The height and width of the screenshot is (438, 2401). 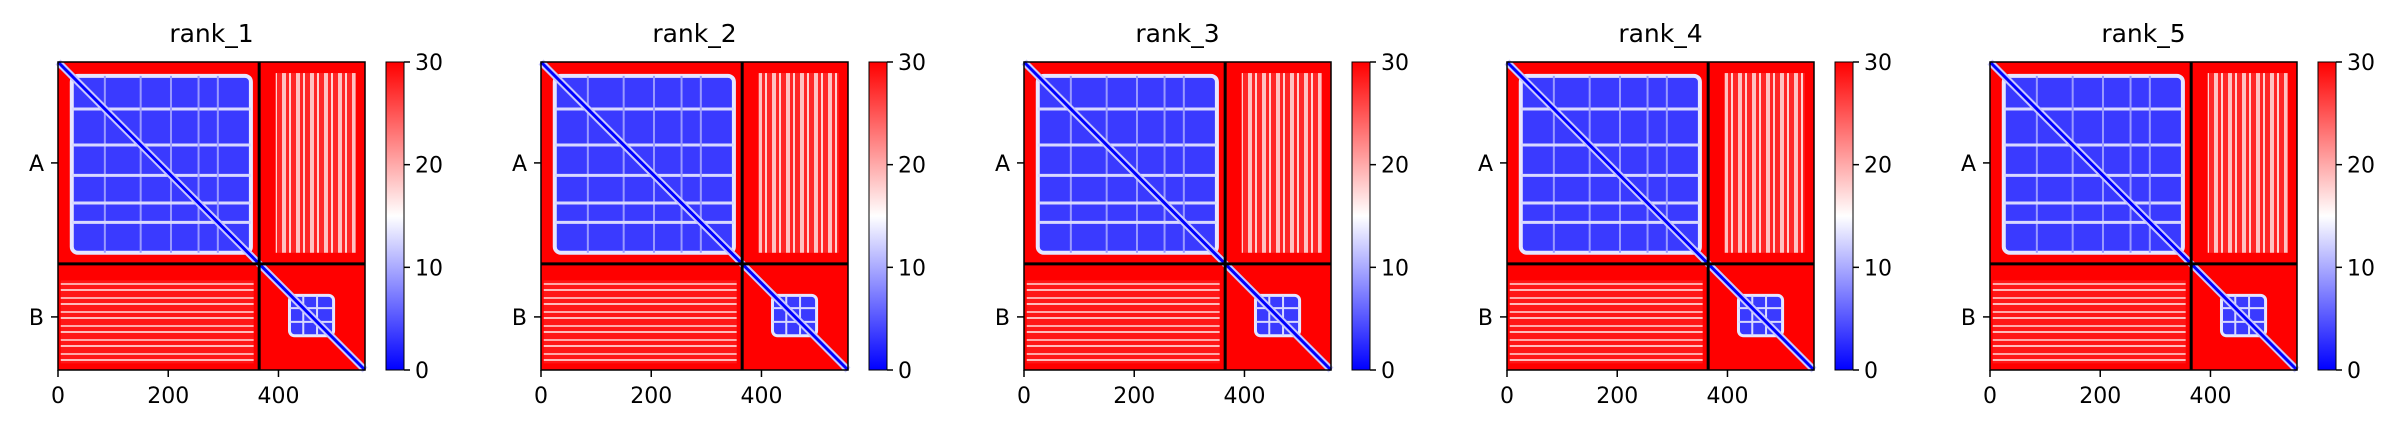 I want to click on panel-title: rank_2, so click(x=694, y=33).